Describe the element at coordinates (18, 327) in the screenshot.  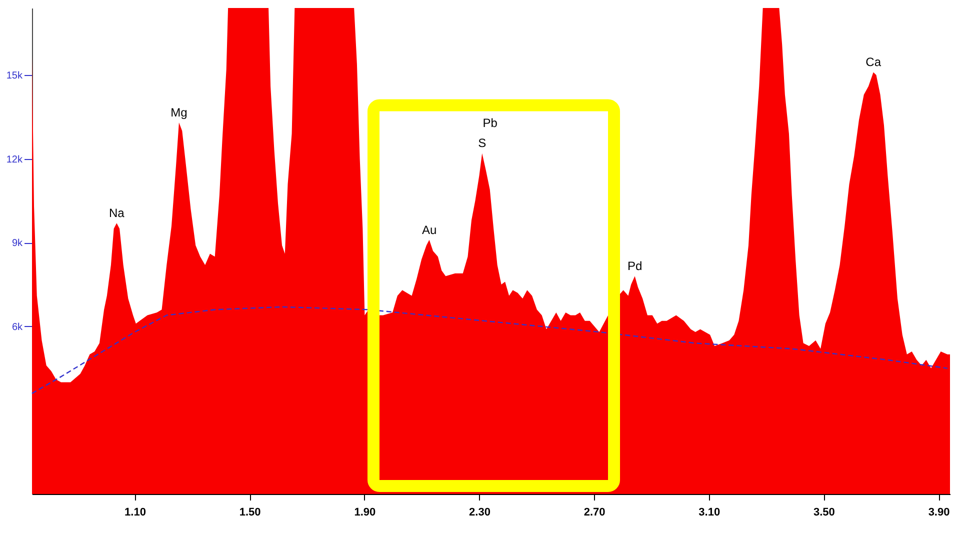
I see `y-tick-label: 6k` at that location.